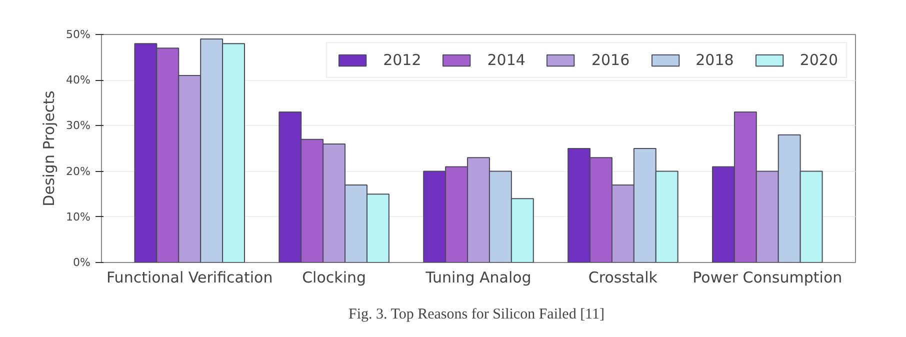 Image resolution: width=906 pixels, height=337 pixels. What do you see at coordinates (819, 60) in the screenshot?
I see `legend-label: 2020` at bounding box center [819, 60].